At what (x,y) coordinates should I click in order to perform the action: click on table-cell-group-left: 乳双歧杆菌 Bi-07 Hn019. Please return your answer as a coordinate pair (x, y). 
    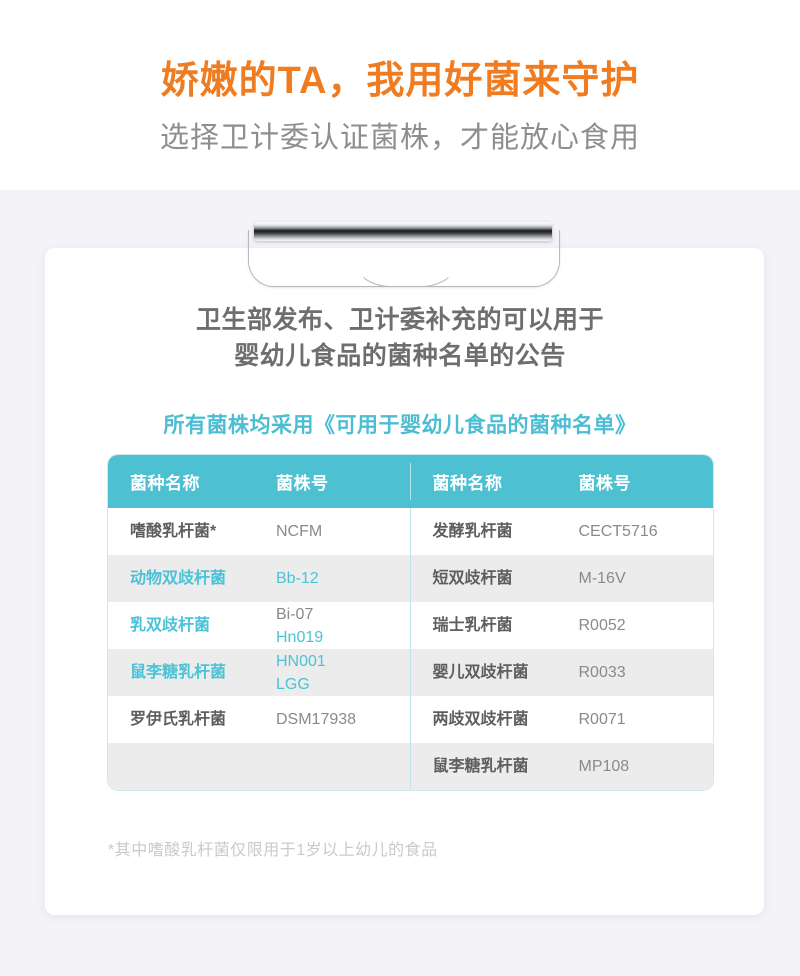
    Looking at the image, I should click on (259, 625).